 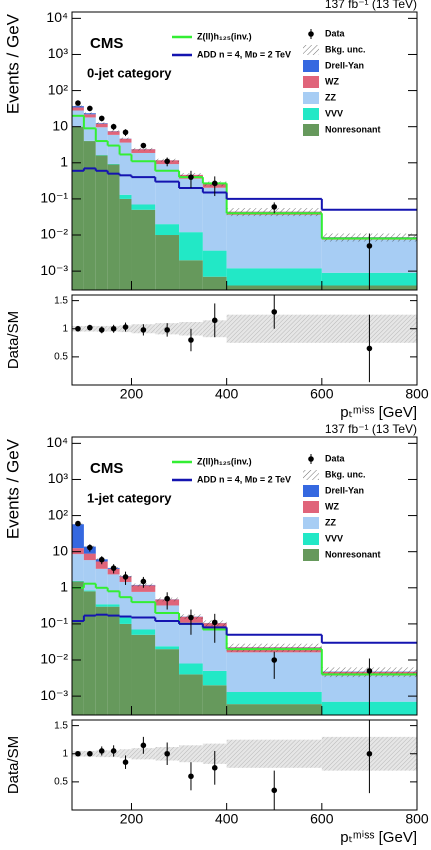 I want to click on legend-label: ADD n = 4, Mᴅ = 2 TeV, so click(x=244, y=54).